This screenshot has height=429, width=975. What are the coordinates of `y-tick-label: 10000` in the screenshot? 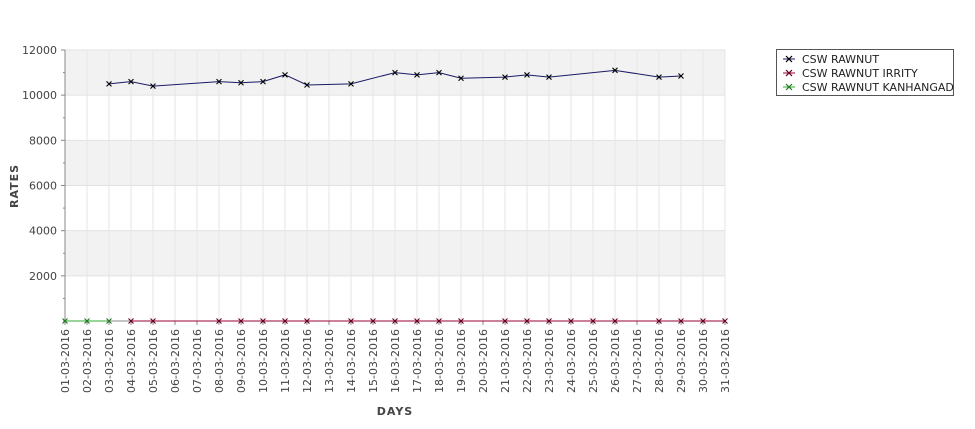 It's located at (39, 95).